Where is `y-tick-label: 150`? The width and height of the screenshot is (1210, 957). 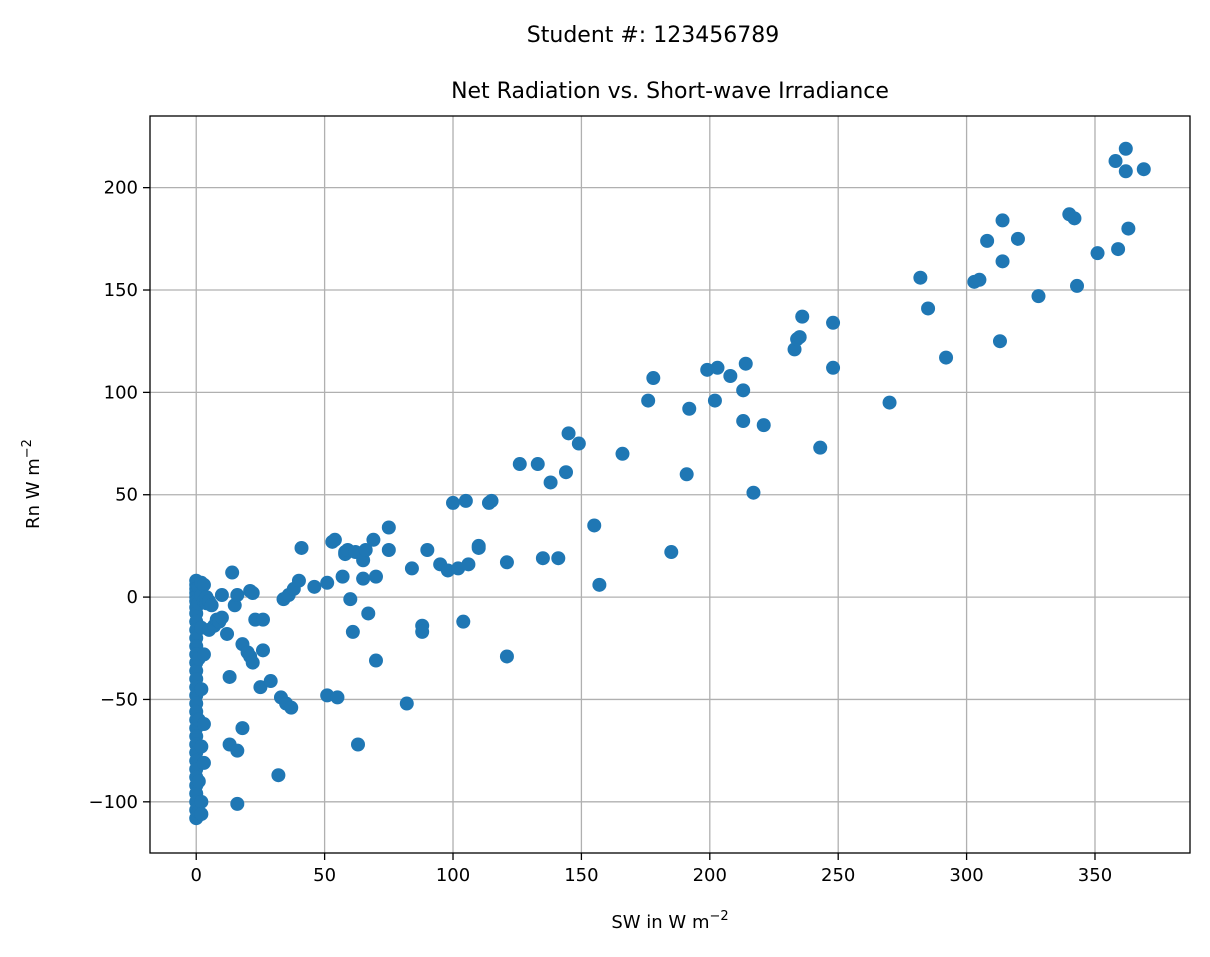
y-tick-label: 150 is located at coordinates (121, 290).